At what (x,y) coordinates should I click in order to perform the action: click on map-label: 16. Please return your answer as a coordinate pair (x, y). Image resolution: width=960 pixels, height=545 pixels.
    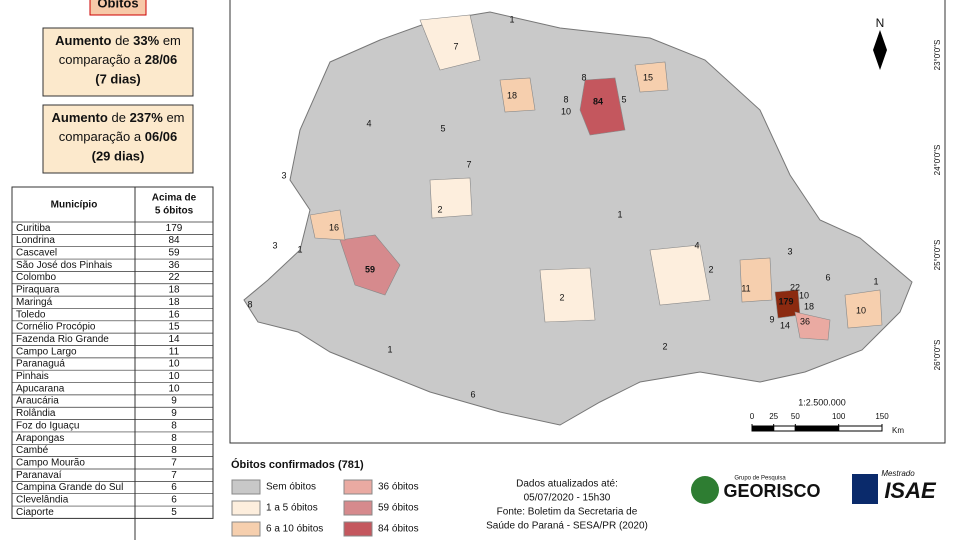
    Looking at the image, I should click on (334, 227).